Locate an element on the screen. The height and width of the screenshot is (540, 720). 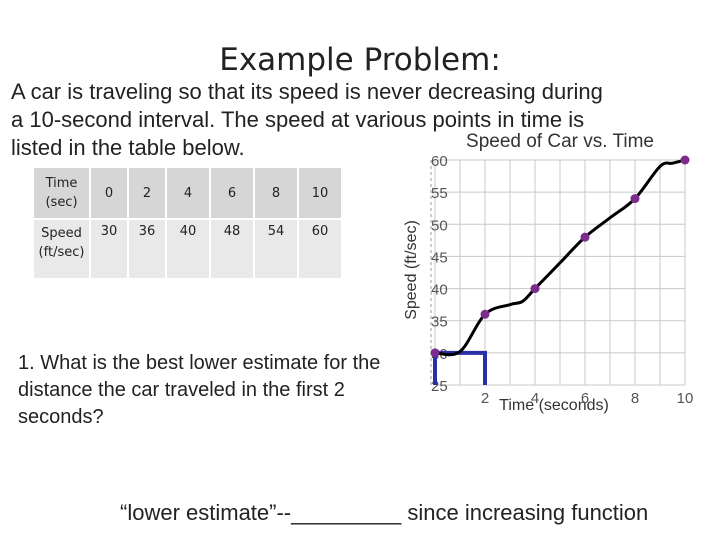
speed-cell: 48 is located at coordinates (232, 249).